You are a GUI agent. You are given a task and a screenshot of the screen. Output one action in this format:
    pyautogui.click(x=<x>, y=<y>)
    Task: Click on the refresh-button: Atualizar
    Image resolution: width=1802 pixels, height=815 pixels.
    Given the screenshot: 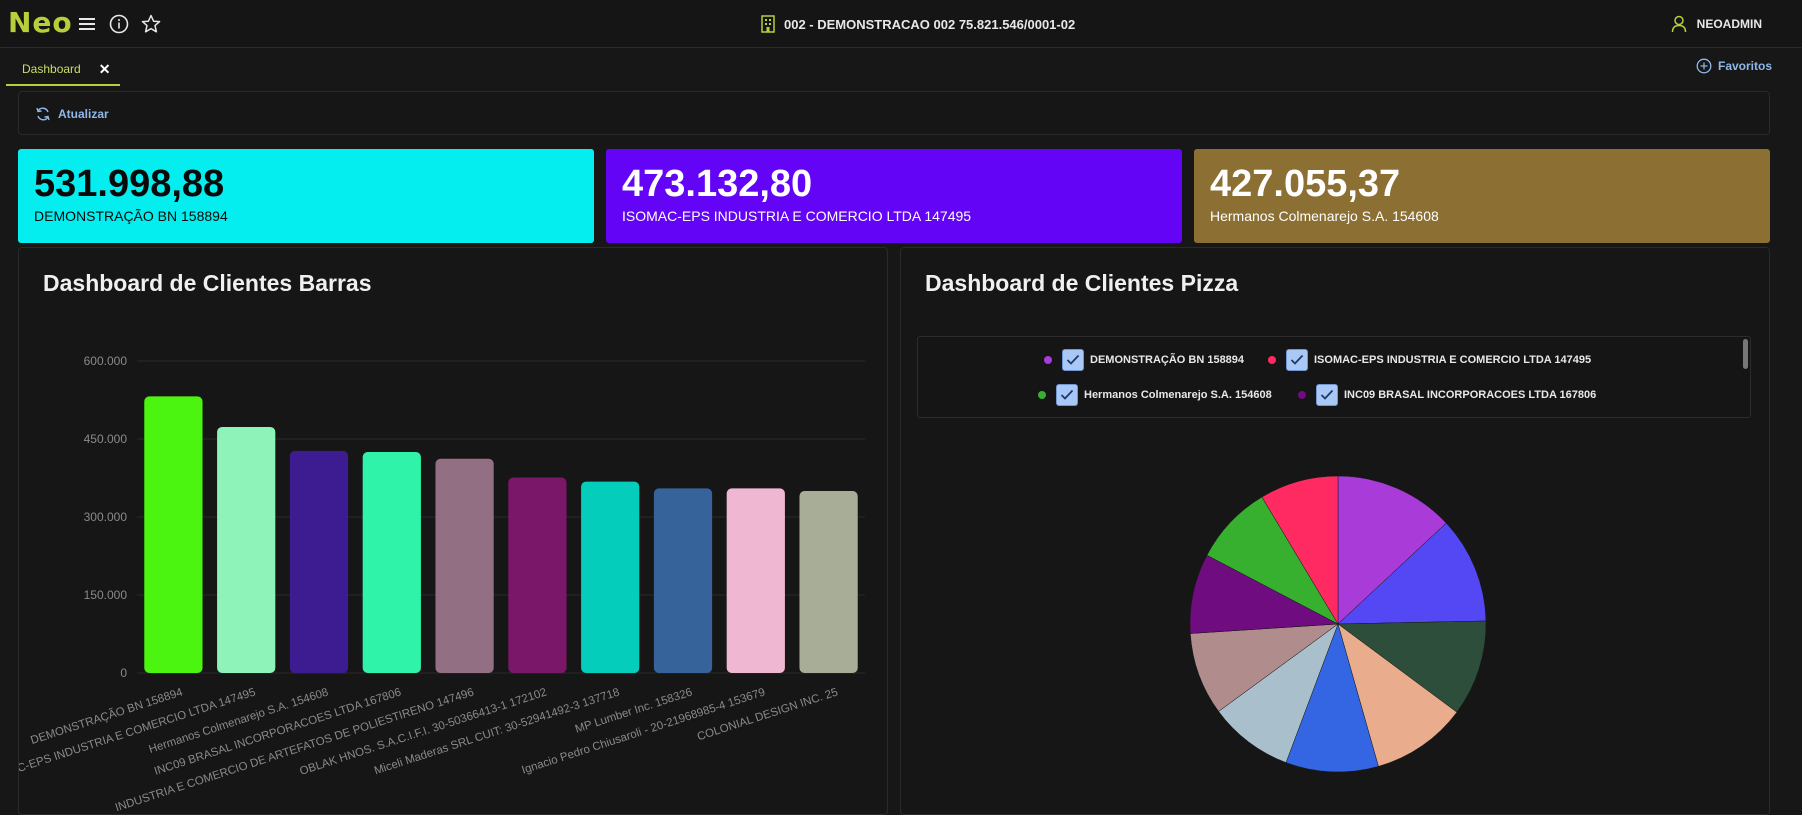 What is the action you would take?
    pyautogui.click(x=72, y=114)
    